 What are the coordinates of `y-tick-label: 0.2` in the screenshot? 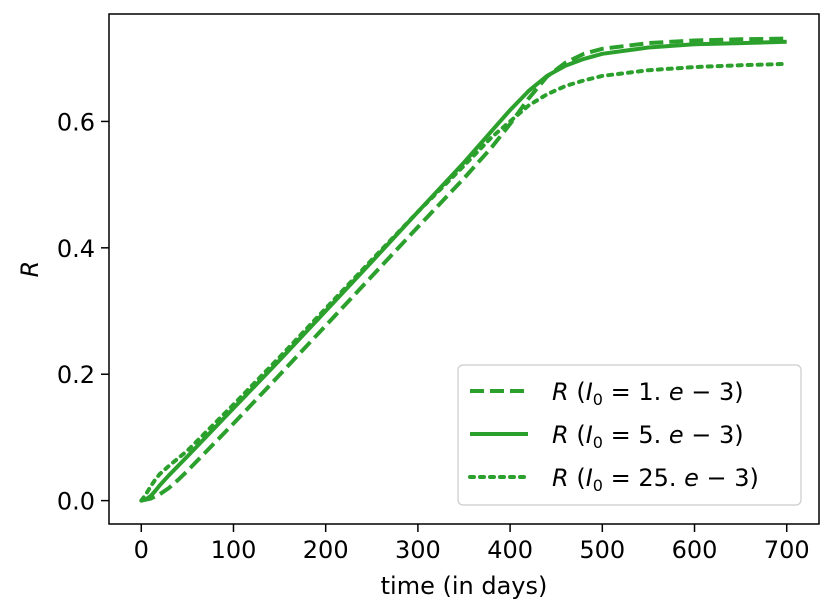 It's located at (76, 375).